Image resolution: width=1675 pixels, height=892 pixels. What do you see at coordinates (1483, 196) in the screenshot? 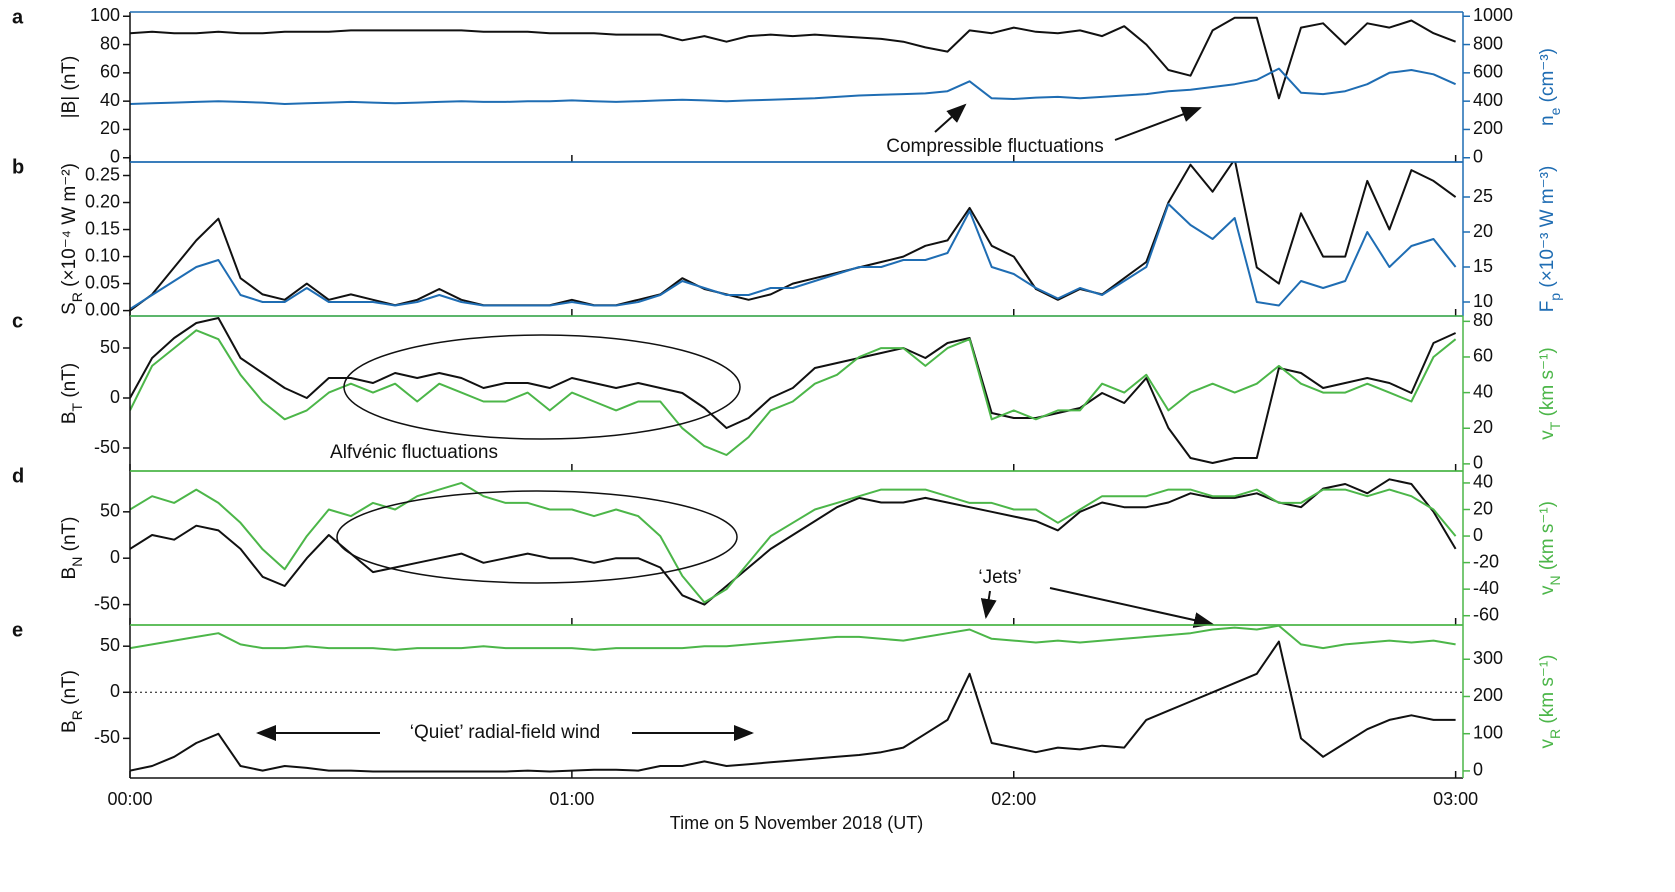
I see `y2-tick-label: 25` at bounding box center [1483, 196].